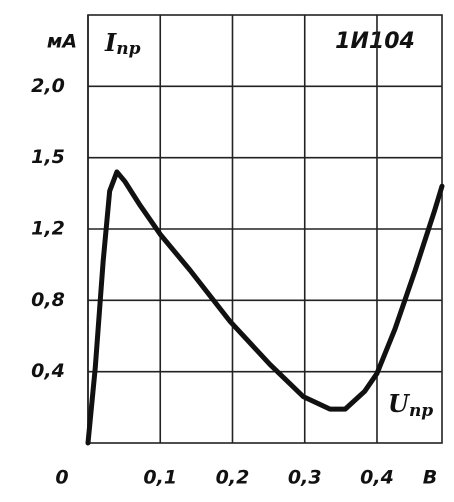 The width and height of the screenshot is (454, 502). What do you see at coordinates (421, 411) in the screenshot?
I see `x-label-subscript: пр` at bounding box center [421, 411].